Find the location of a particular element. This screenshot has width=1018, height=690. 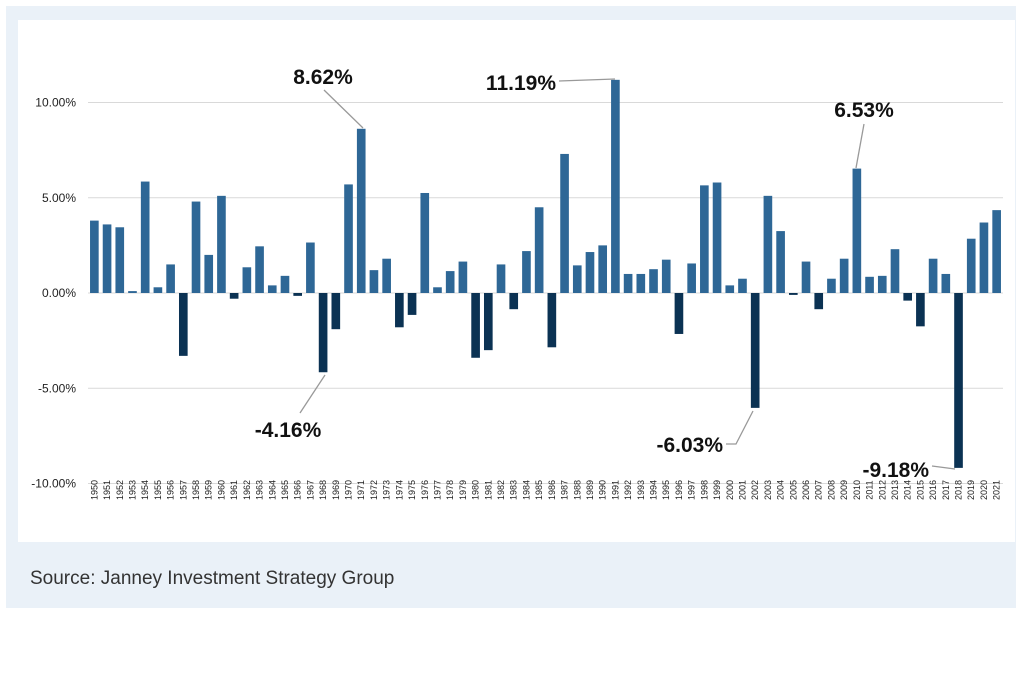

x-tick-label: 2010 is located at coordinates (857, 490).